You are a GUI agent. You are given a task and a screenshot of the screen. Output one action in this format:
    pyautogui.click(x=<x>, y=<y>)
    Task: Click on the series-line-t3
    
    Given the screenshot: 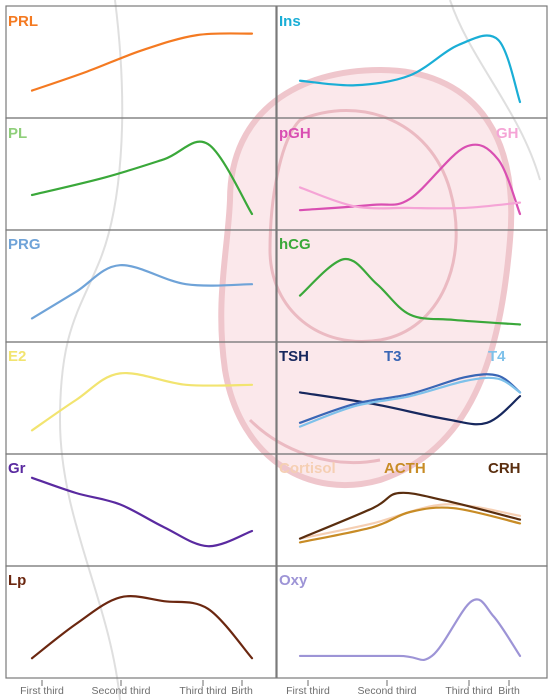 What is the action you would take?
    pyautogui.click(x=410, y=398)
    